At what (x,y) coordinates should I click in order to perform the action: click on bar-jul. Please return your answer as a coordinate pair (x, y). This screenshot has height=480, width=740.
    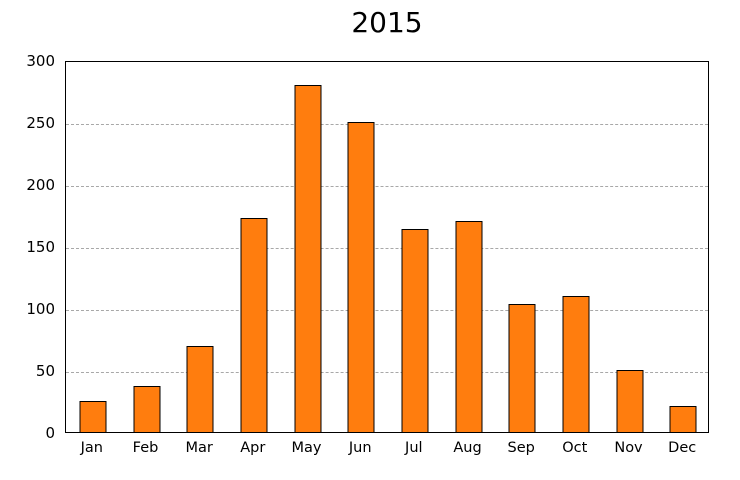
    Looking at the image, I should click on (415, 330).